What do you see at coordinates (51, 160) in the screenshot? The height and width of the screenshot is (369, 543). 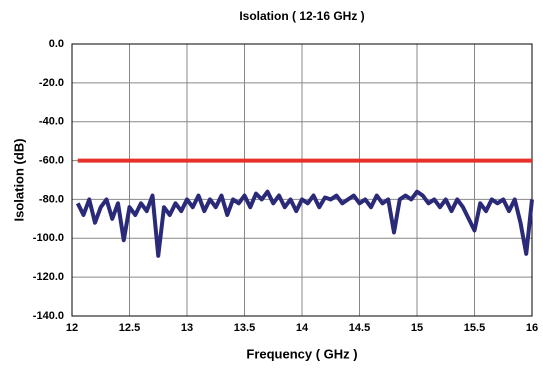 I see `y-tick-label: -60.0` at bounding box center [51, 160].